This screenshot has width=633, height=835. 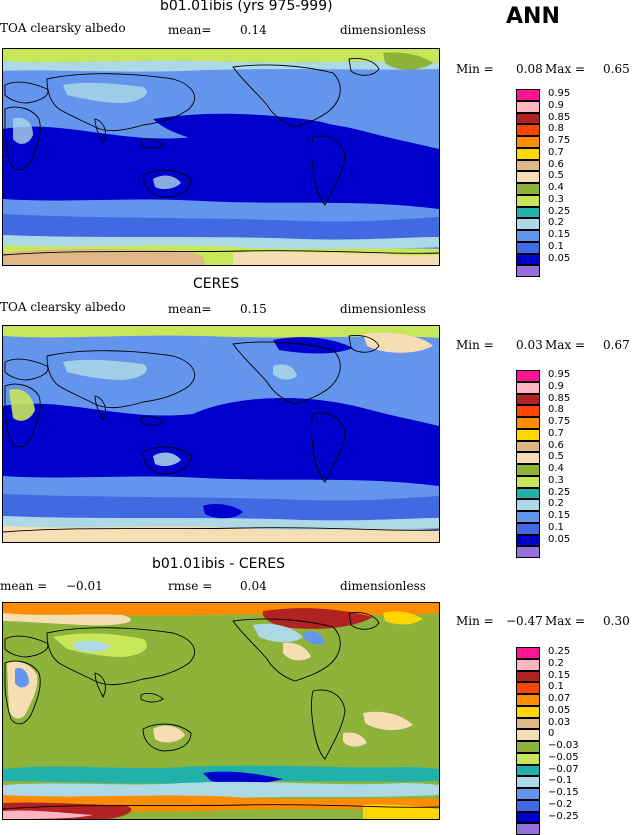 What do you see at coordinates (559, 398) in the screenshot?
I see `legend-label: 0.85` at bounding box center [559, 398].